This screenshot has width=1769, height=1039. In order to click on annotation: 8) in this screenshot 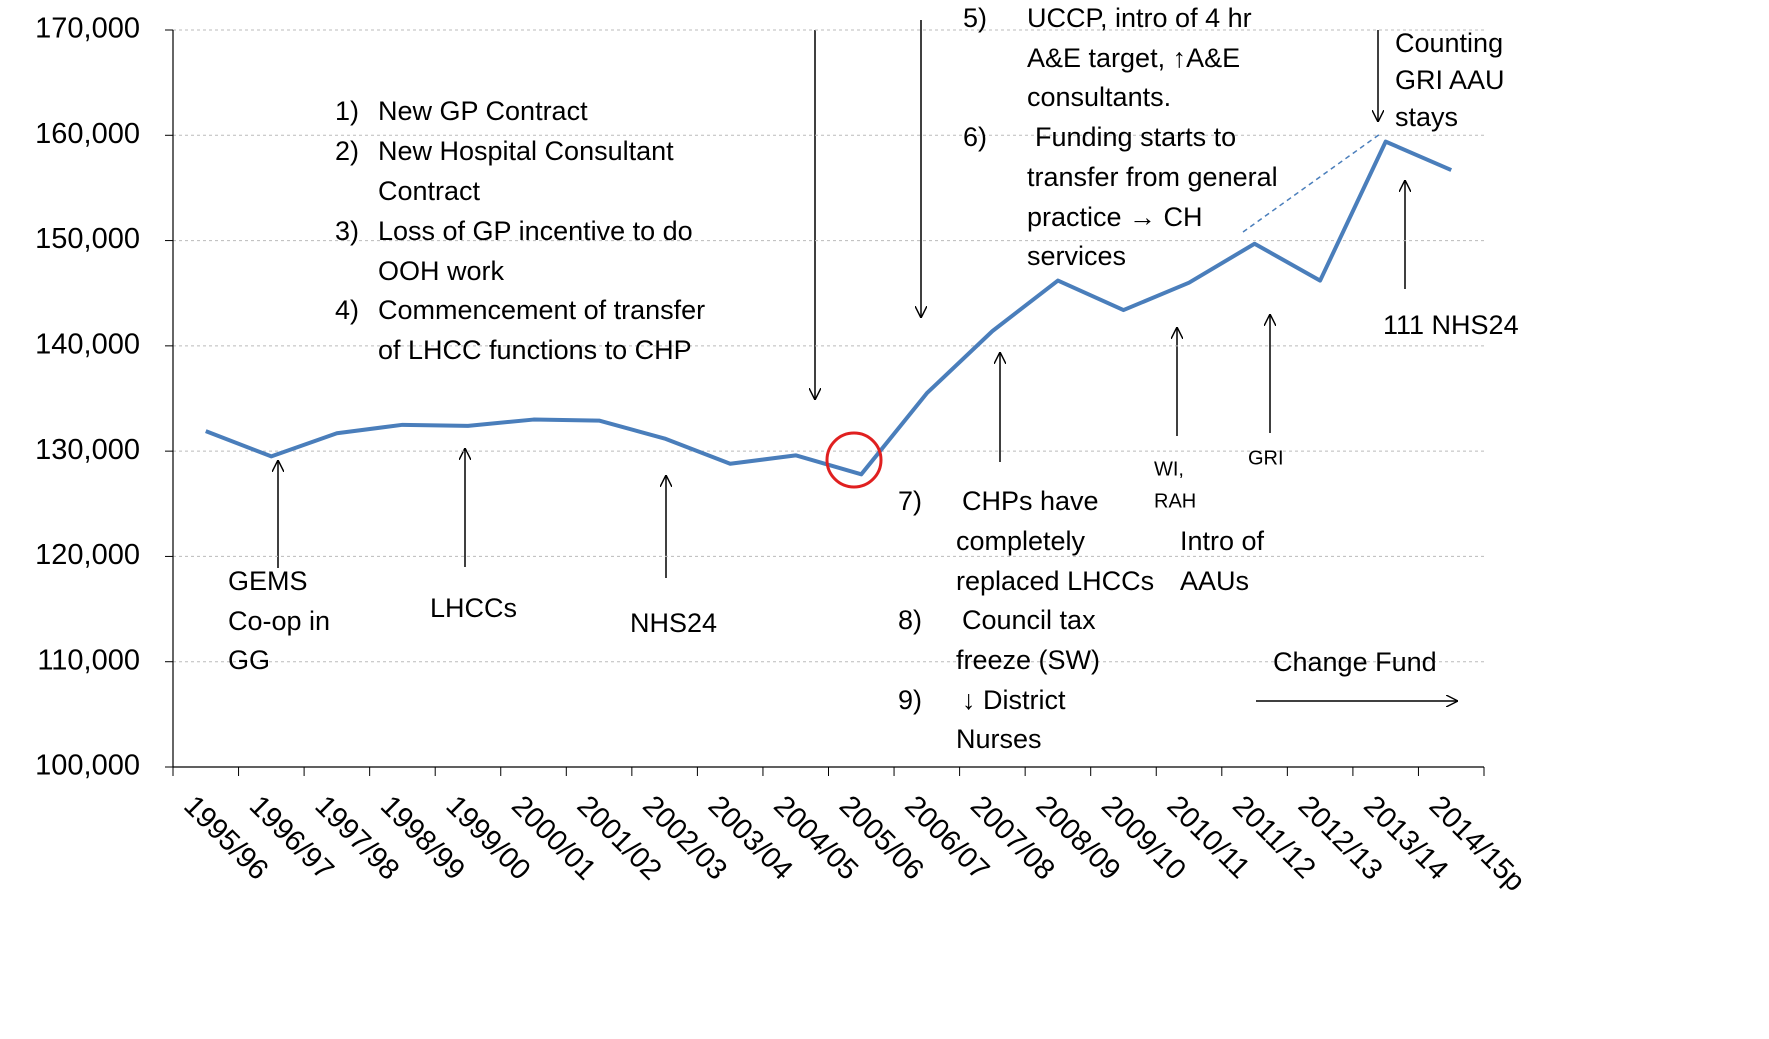, I will do `click(910, 620)`.